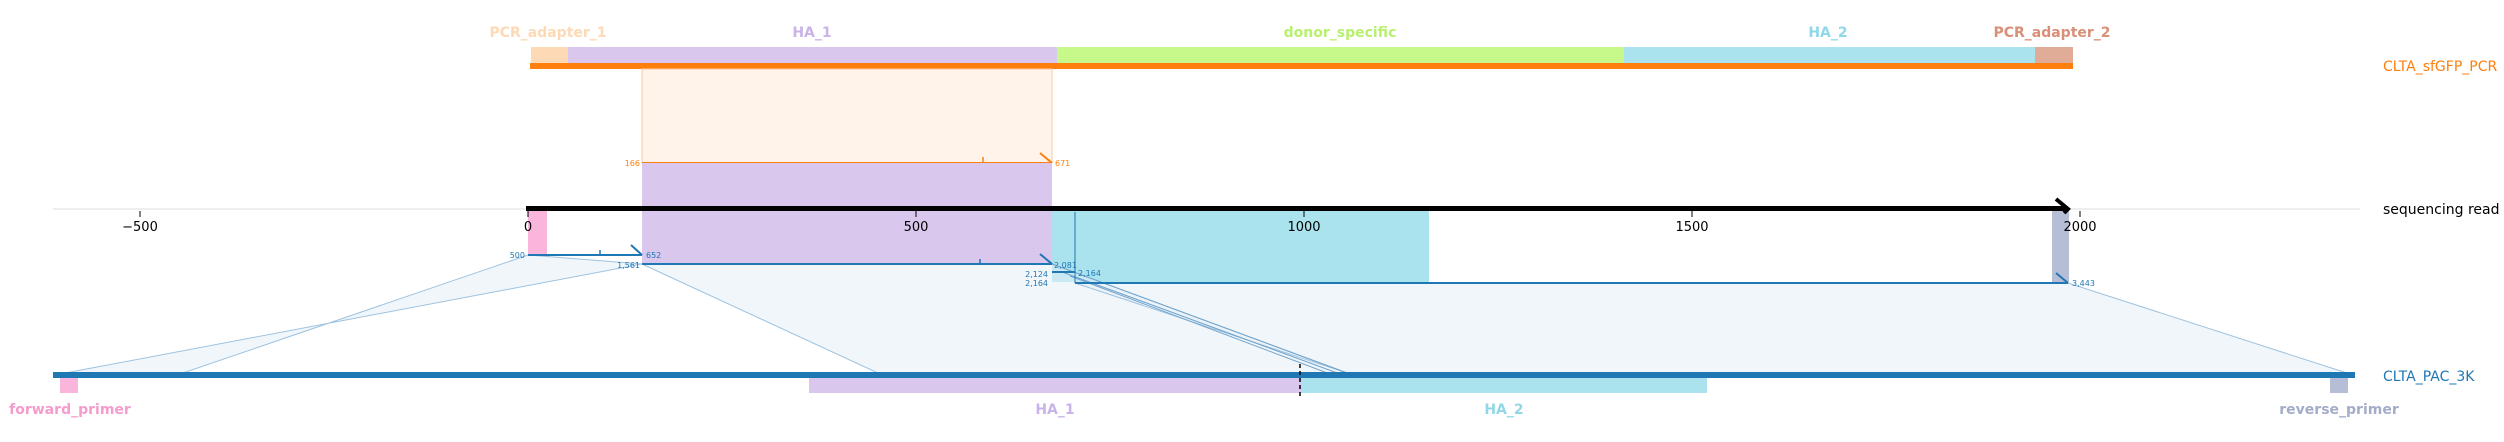 Image resolution: width=2504 pixels, height=442 pixels. What do you see at coordinates (2429, 377) in the screenshot?
I see `target-track-name: CLTA_PAC_3K` at bounding box center [2429, 377].